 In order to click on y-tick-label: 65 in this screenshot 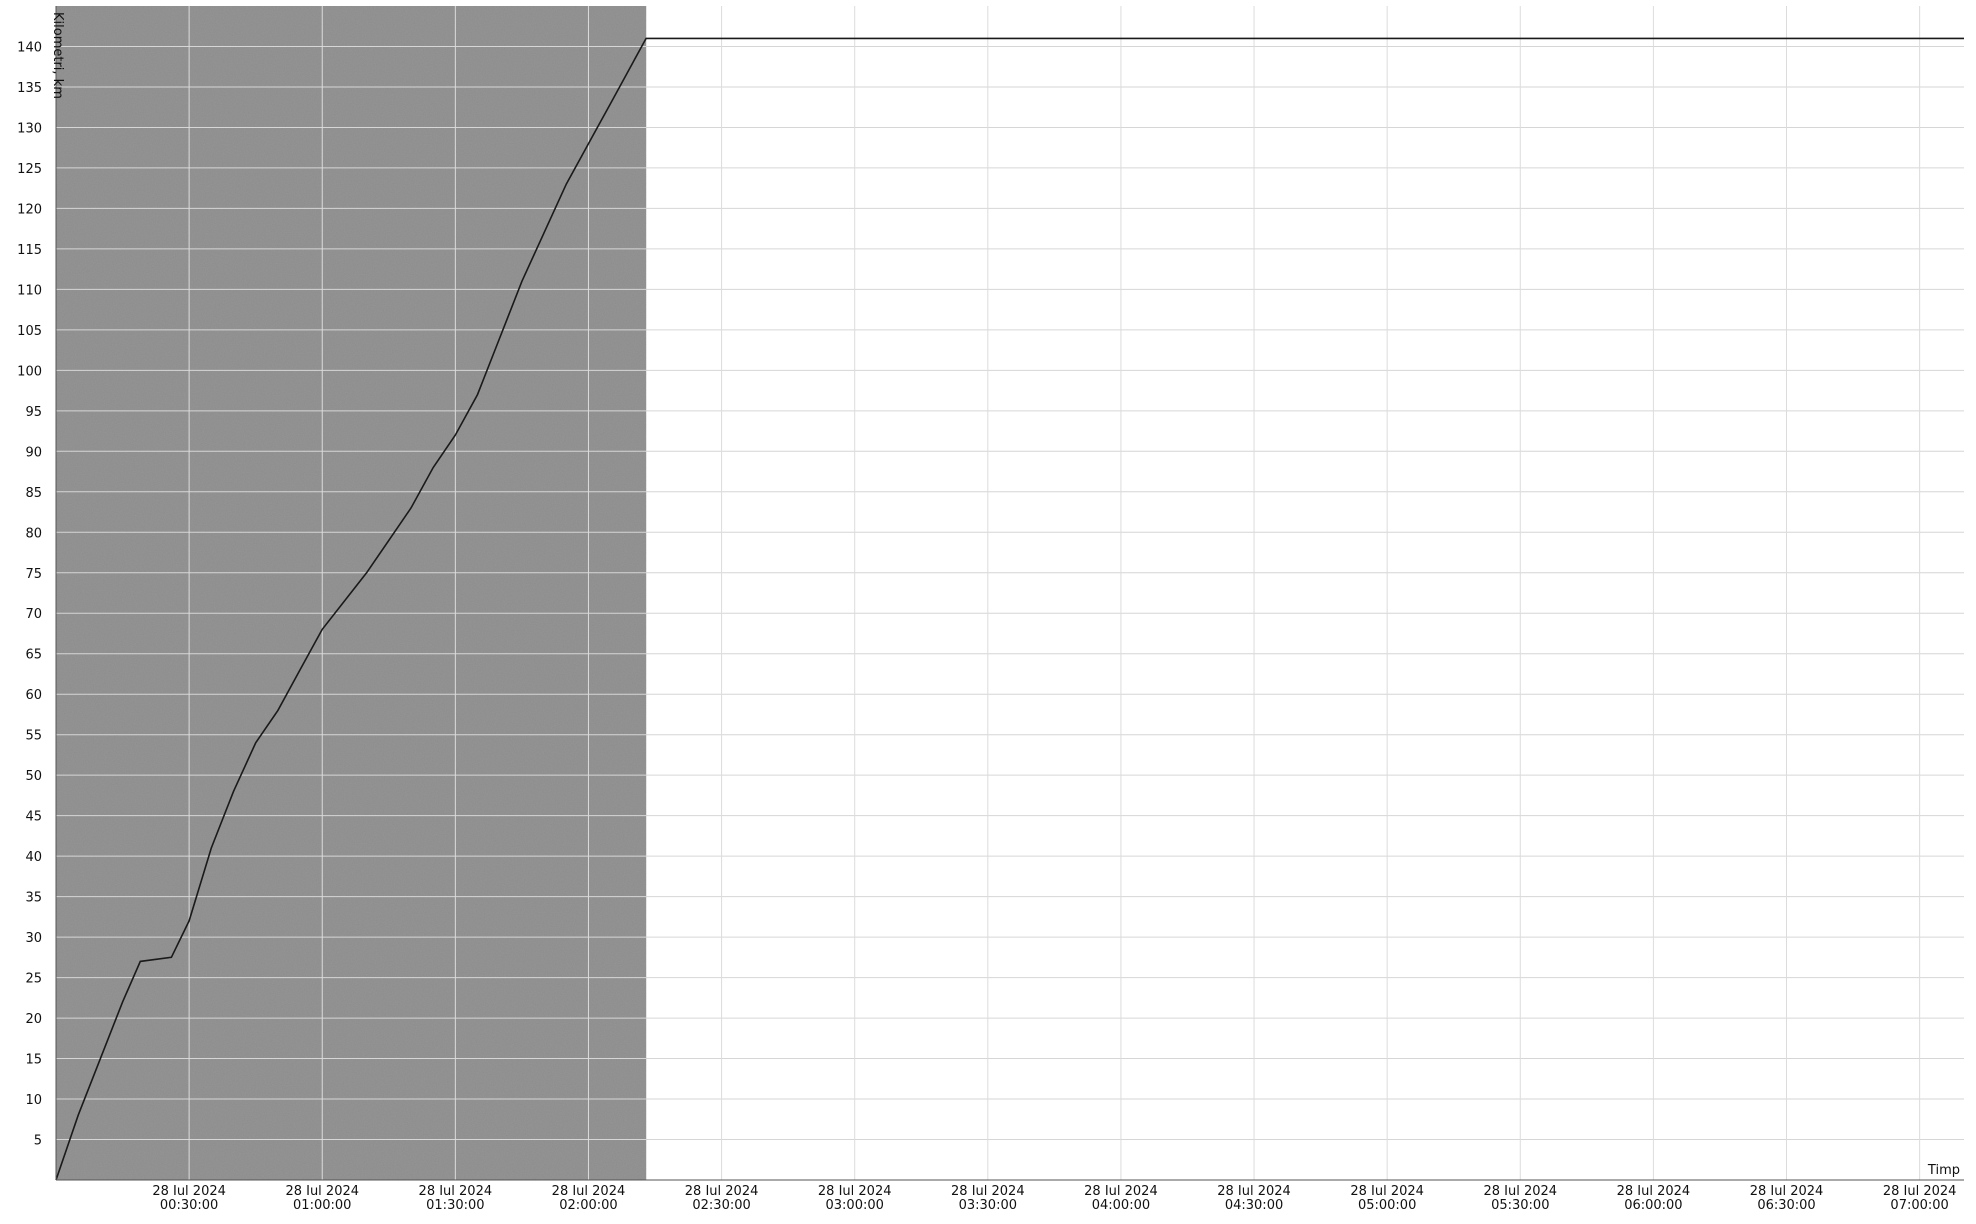, I will do `click(33, 655)`.